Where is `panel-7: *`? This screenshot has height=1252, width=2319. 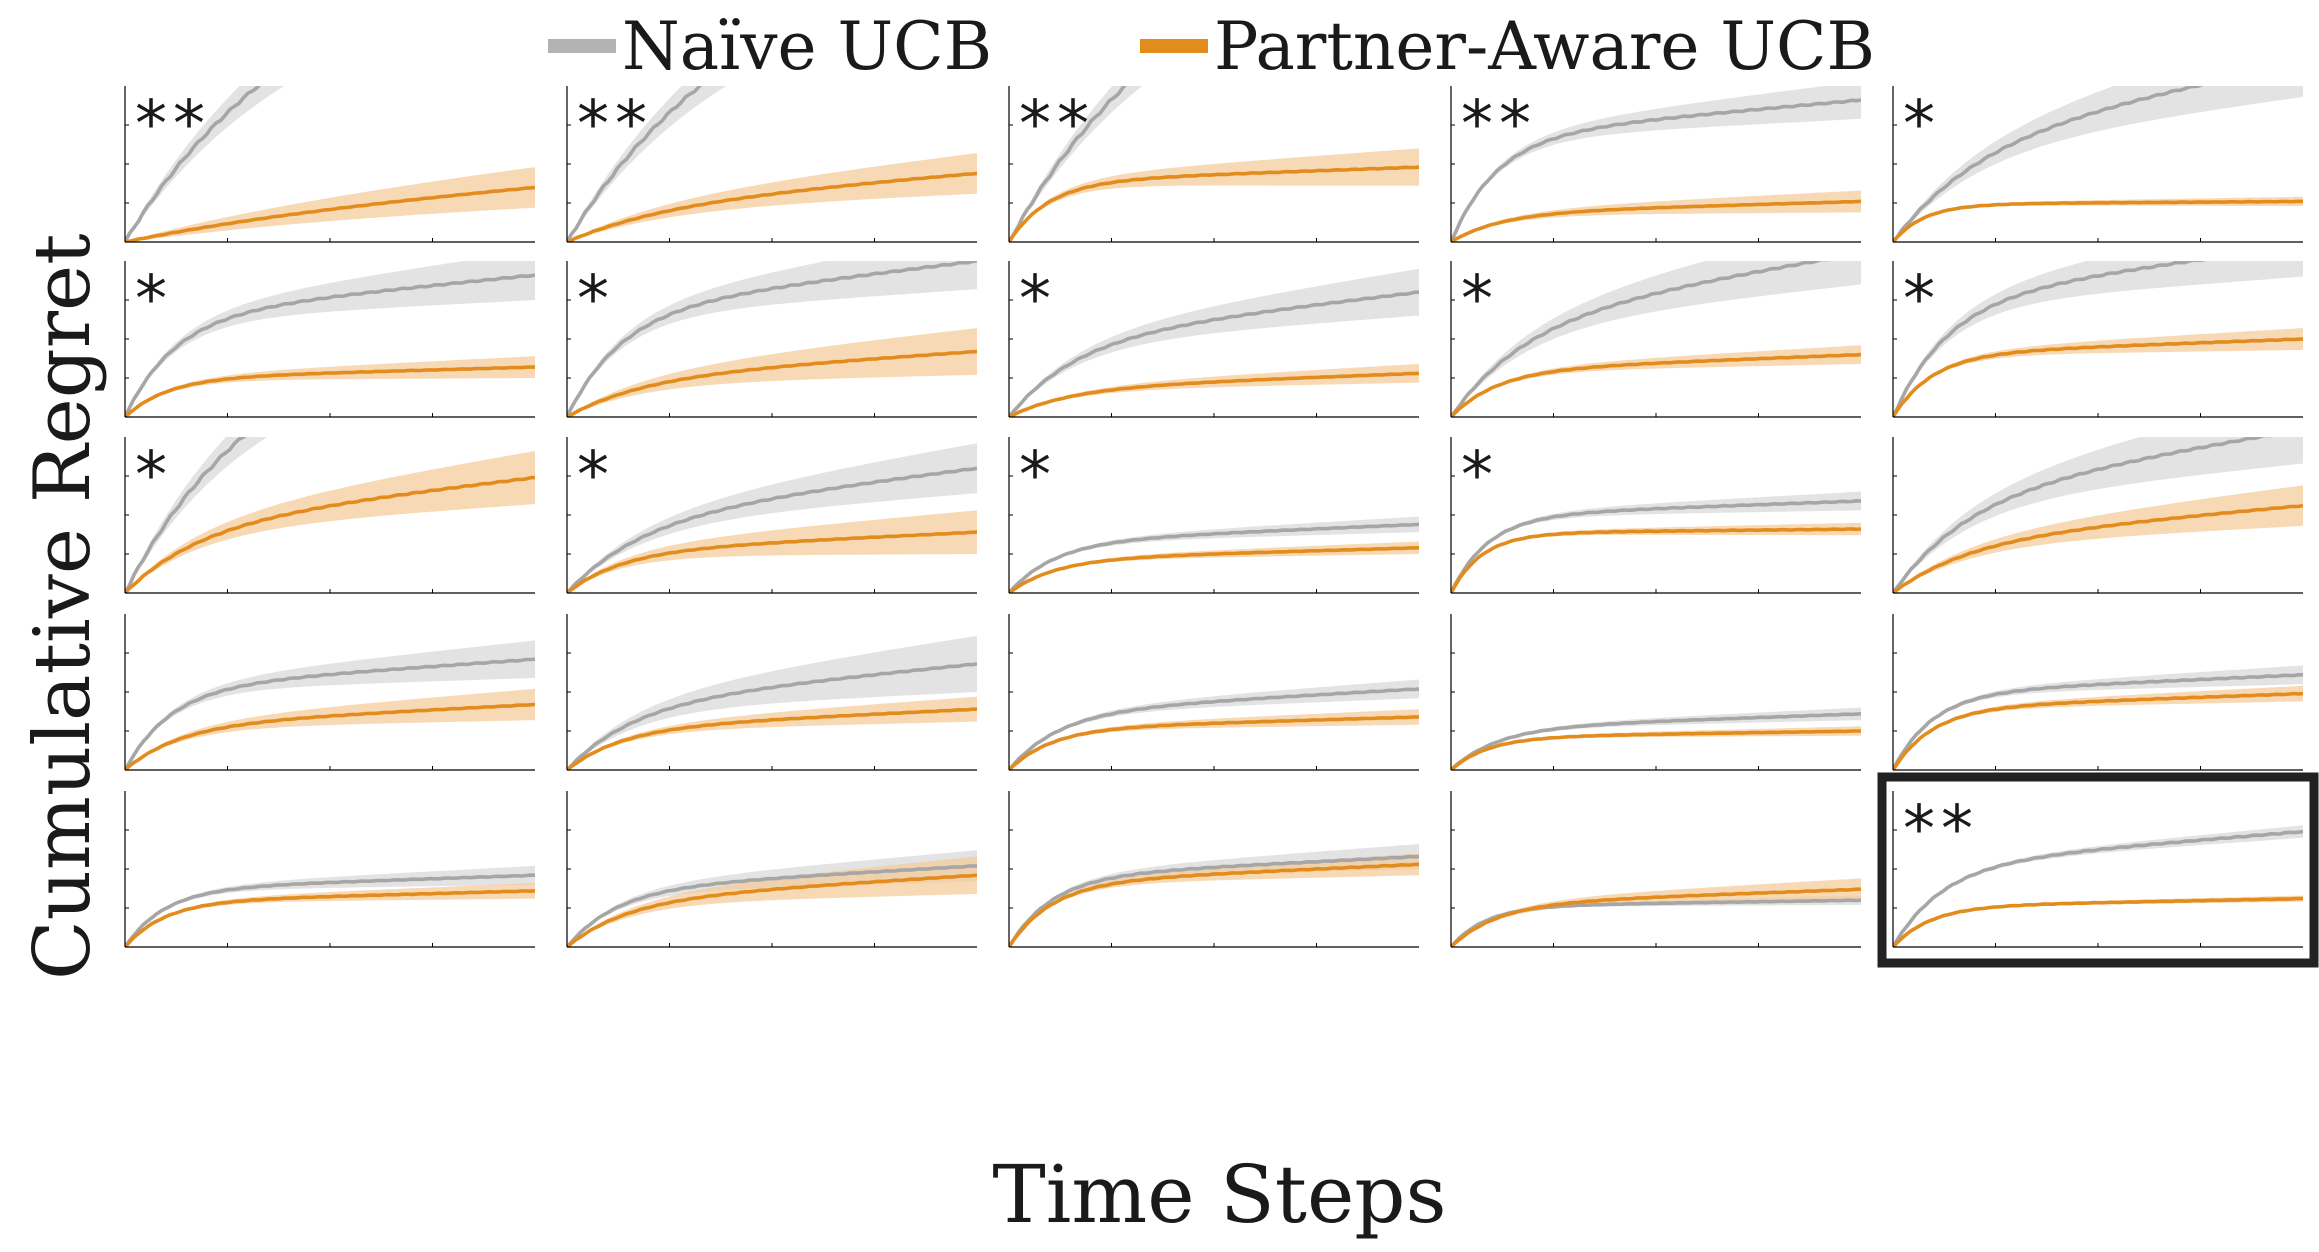
panel-7: * is located at coordinates (771, 339).